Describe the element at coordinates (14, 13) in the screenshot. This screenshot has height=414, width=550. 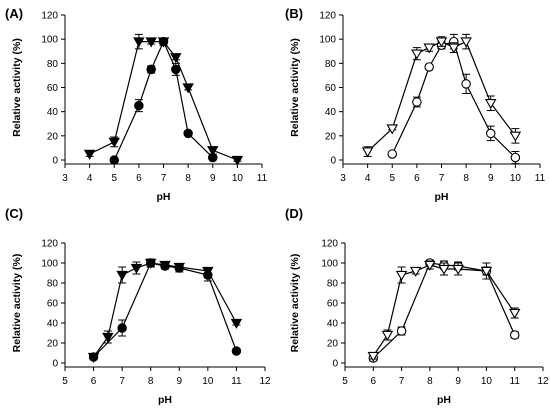
I see `panel-label: (A)` at that location.